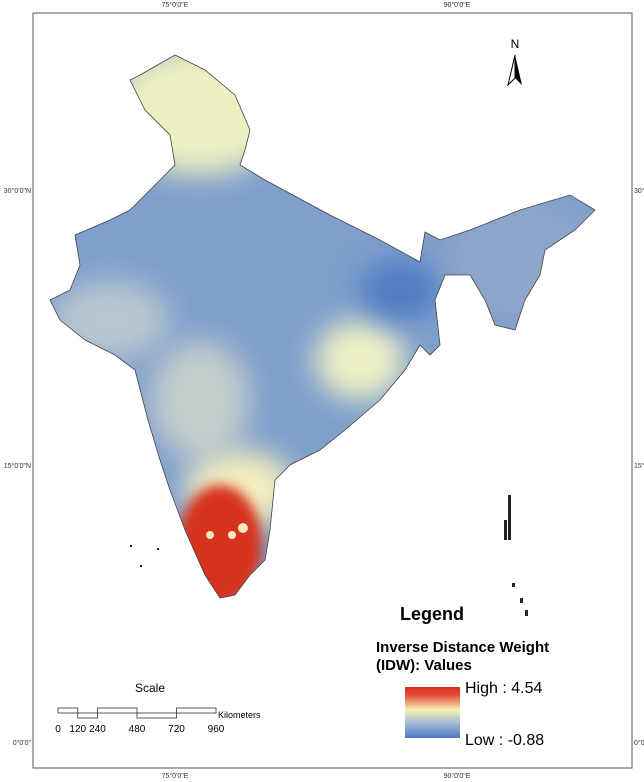 This screenshot has width=644, height=782. I want to click on scale-tick-label: 720, so click(176, 729).